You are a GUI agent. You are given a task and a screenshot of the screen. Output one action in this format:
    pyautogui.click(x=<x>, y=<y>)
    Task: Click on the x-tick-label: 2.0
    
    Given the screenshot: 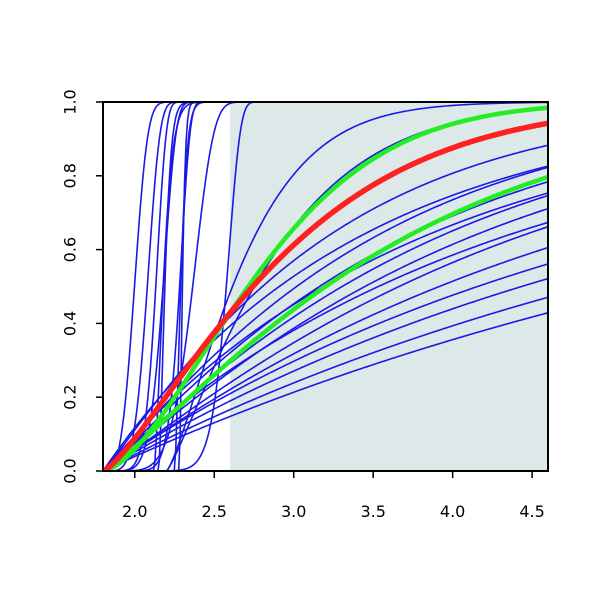 What is the action you would take?
    pyautogui.click(x=134, y=511)
    